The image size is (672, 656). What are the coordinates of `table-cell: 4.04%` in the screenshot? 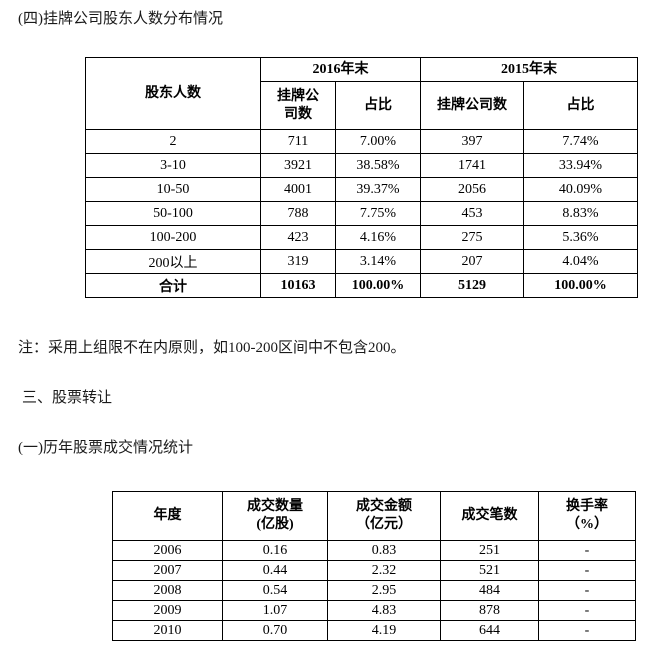 It's located at (580, 261).